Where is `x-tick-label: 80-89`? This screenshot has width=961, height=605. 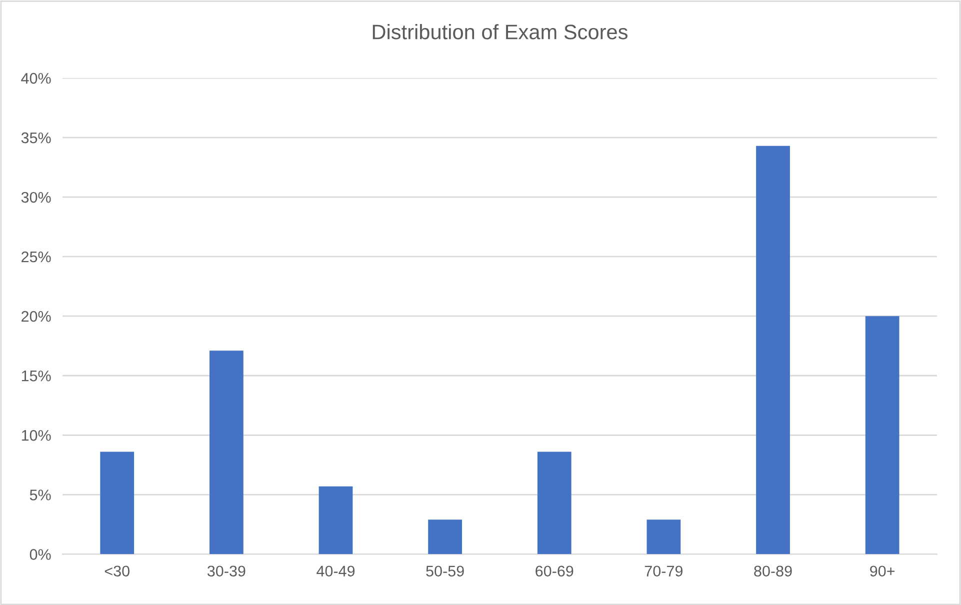
x-tick-label: 80-89 is located at coordinates (773, 571).